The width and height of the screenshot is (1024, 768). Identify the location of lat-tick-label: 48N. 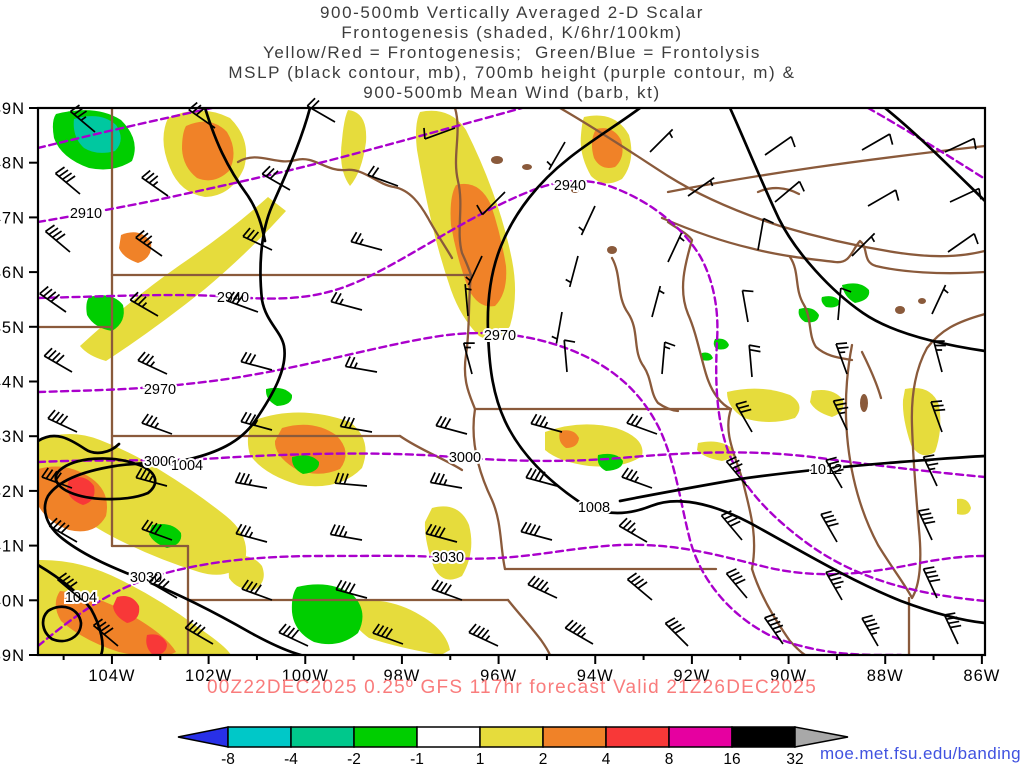
(12, 164).